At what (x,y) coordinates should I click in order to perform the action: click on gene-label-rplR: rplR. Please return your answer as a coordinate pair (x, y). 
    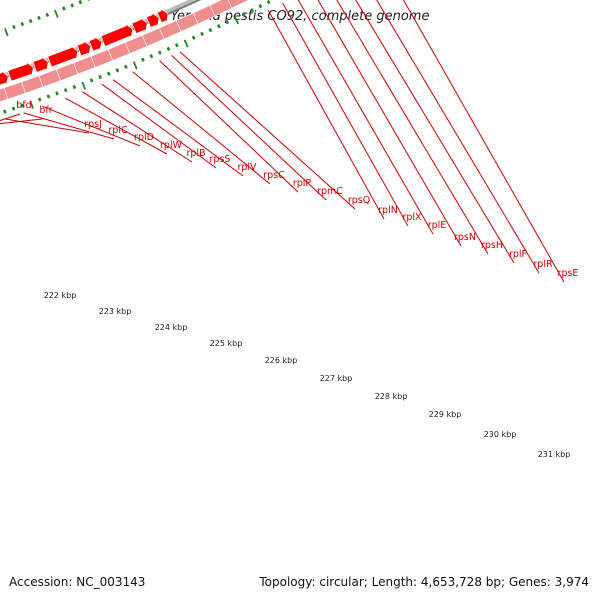
    Looking at the image, I should click on (543, 264).